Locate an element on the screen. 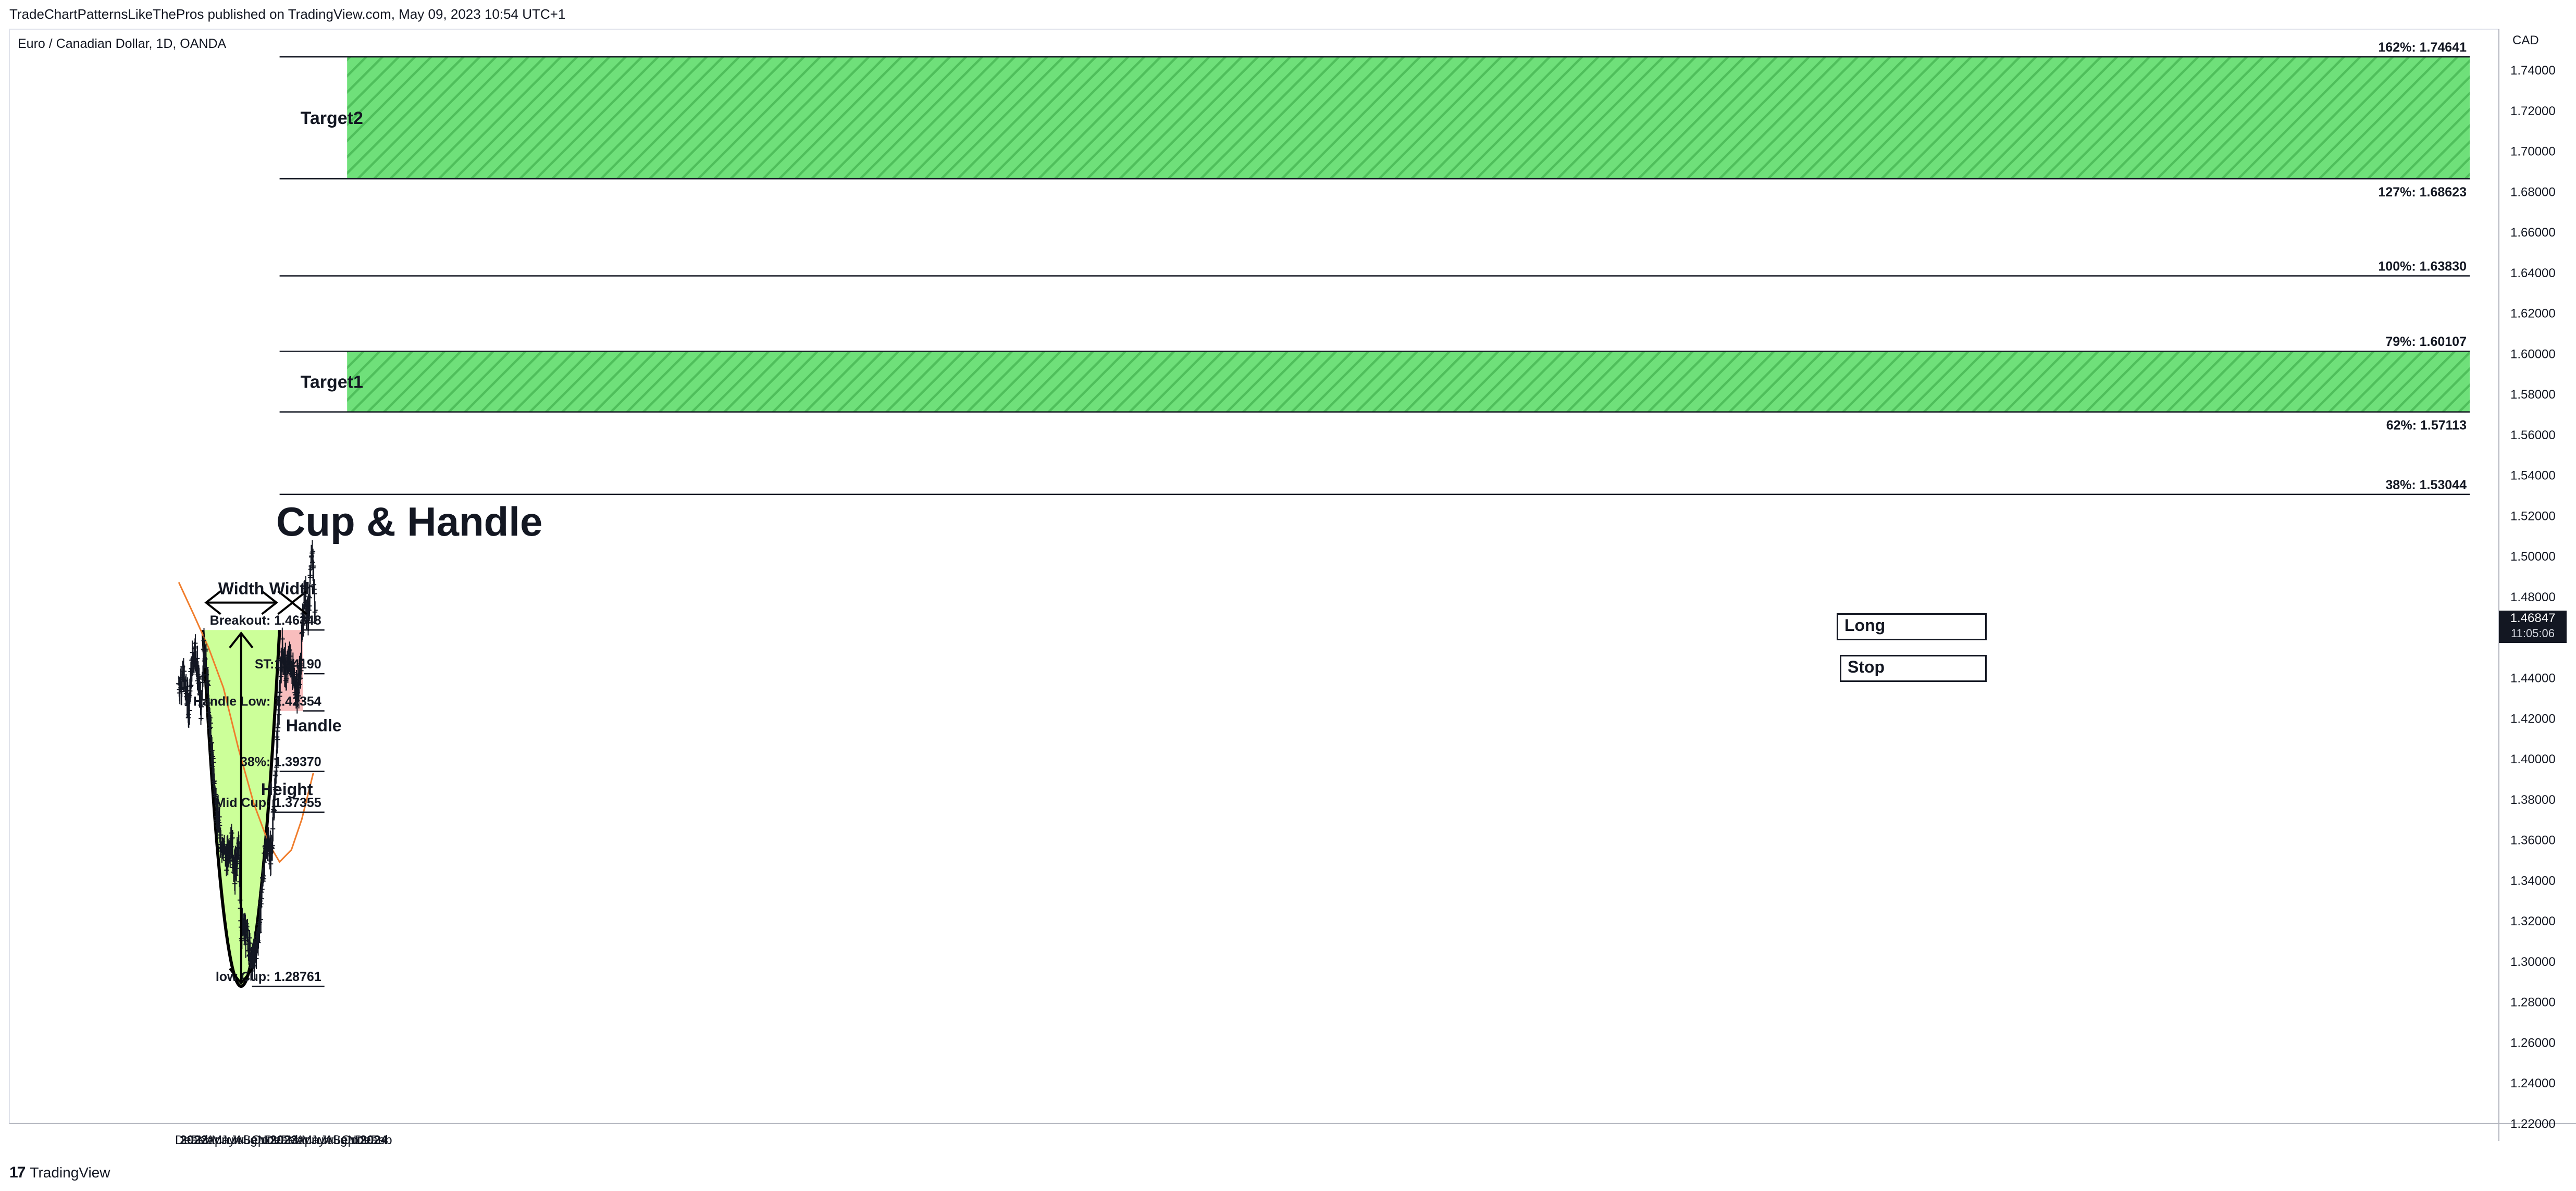 The width and height of the screenshot is (2576, 1191). cup-width-arrow-right-head is located at coordinates (269, 602).